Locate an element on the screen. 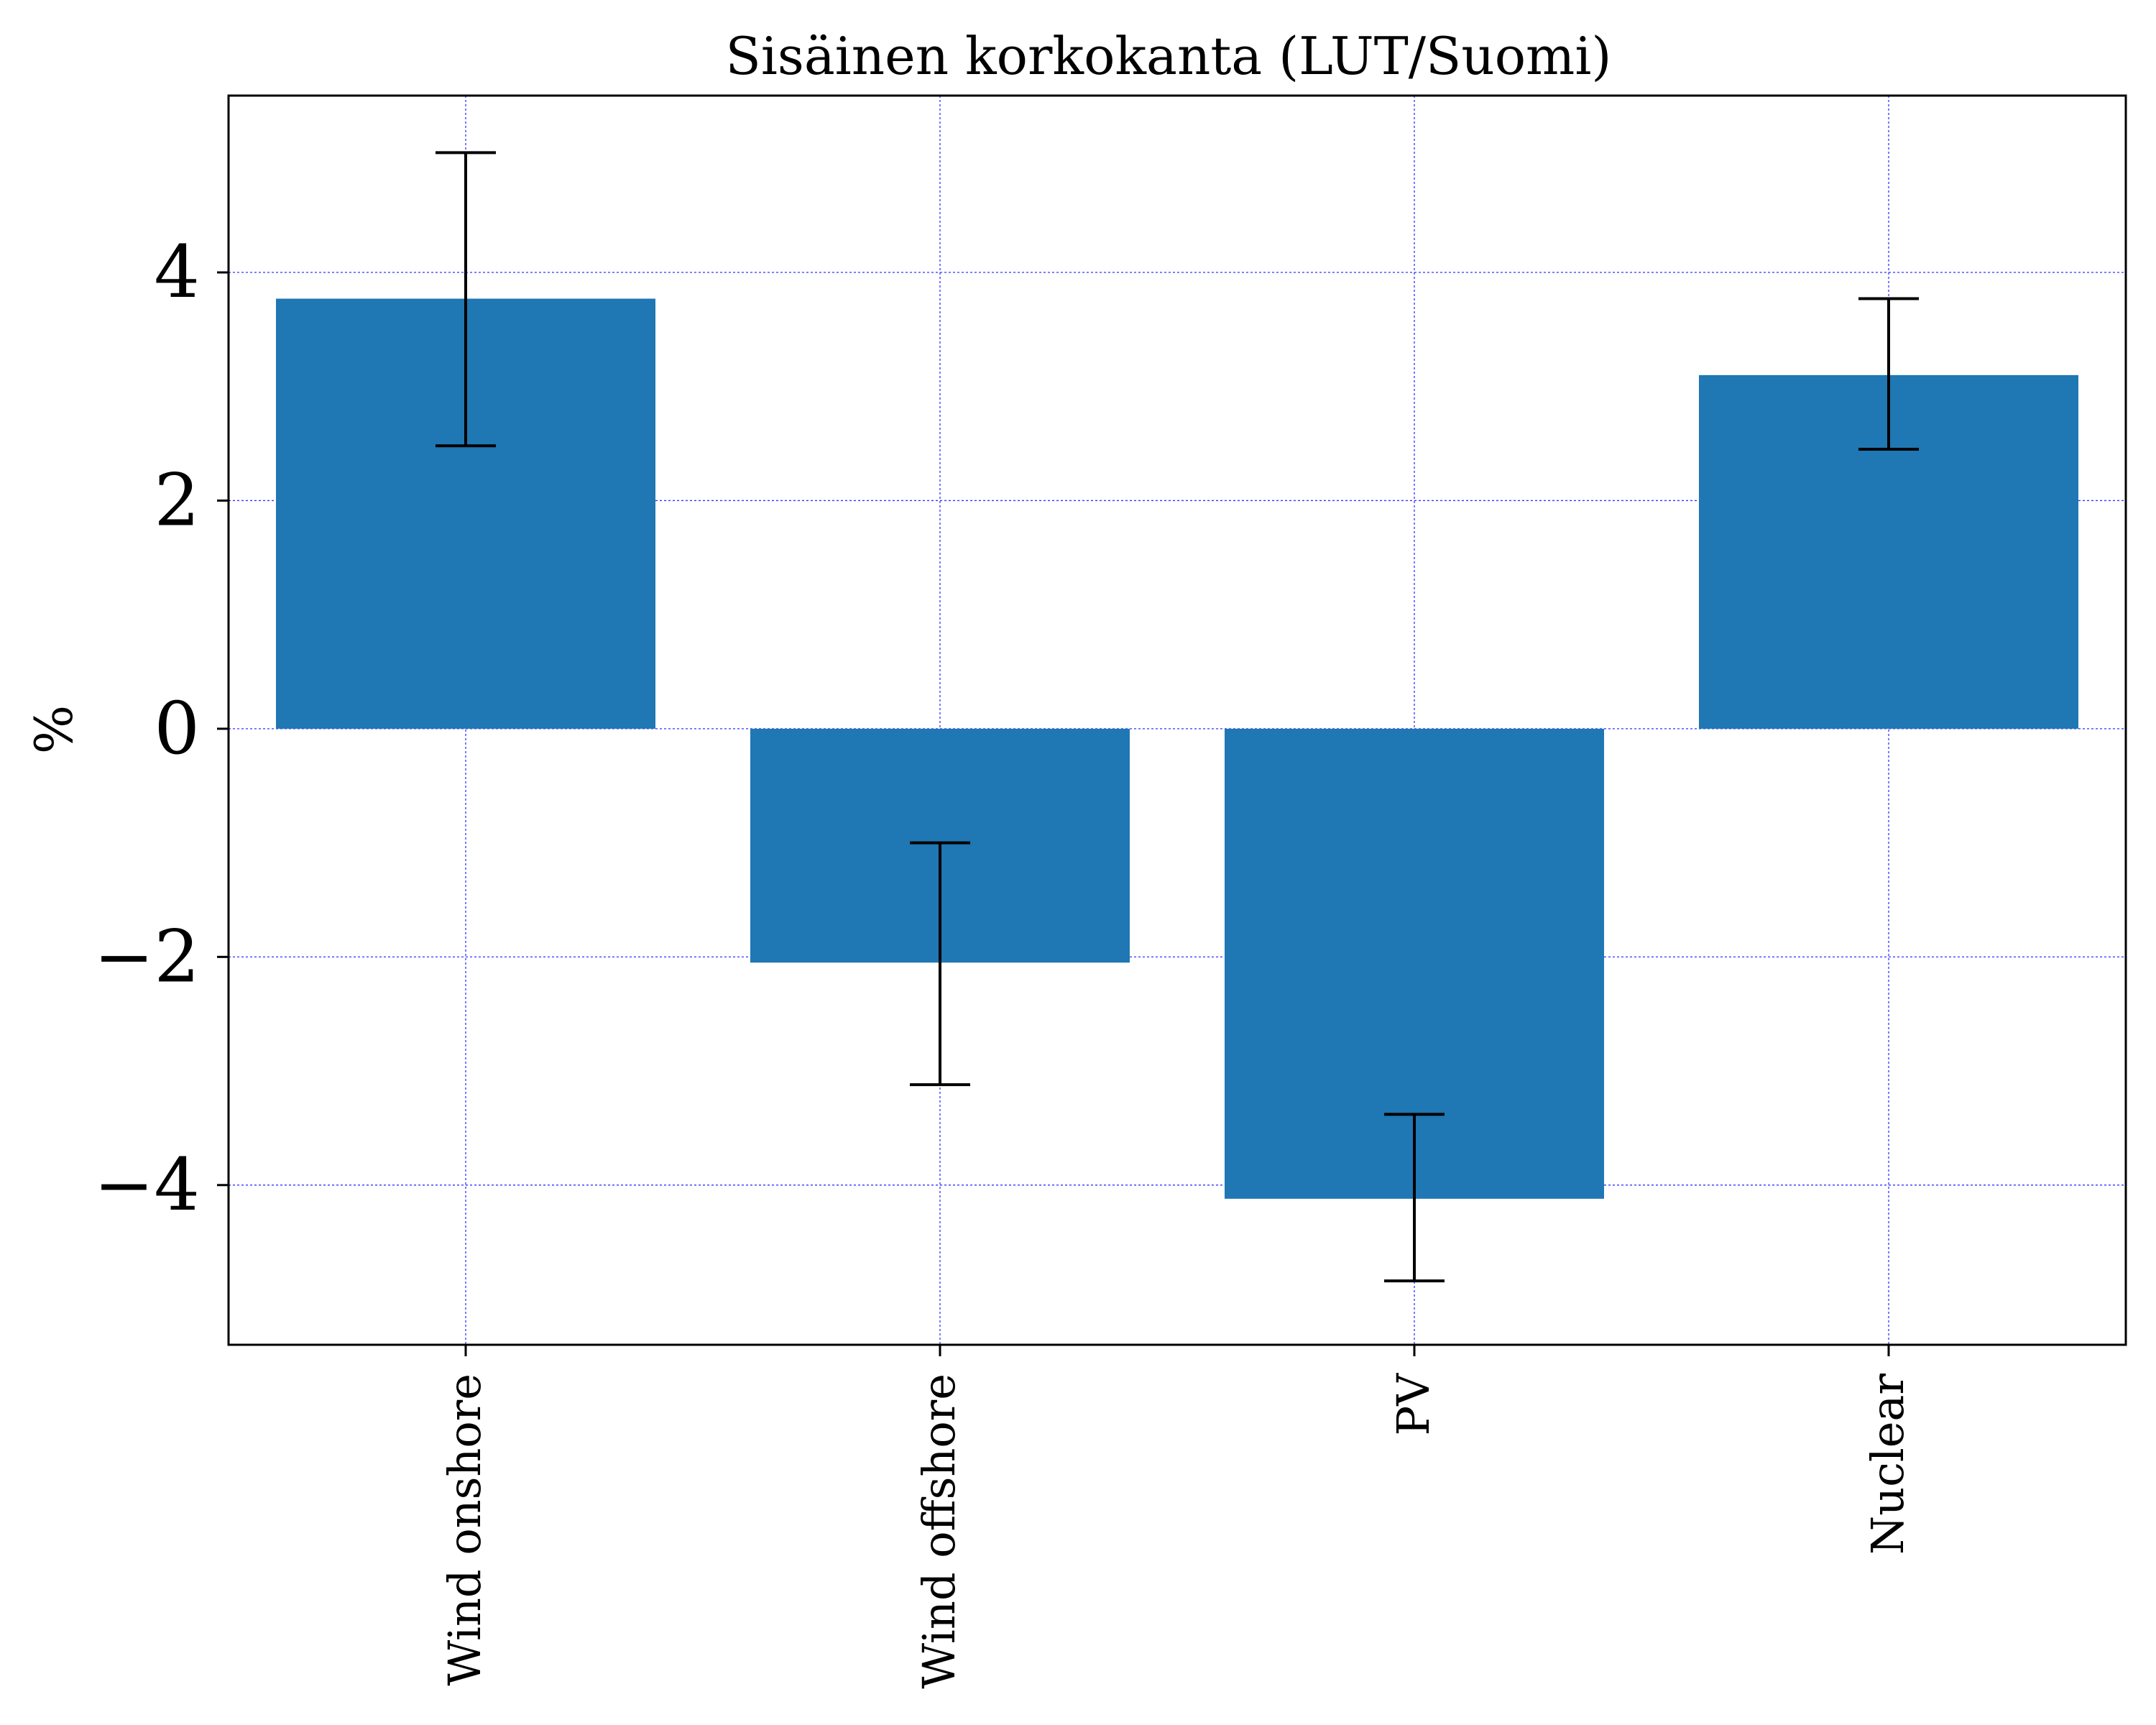 The image size is (2156, 1725). x-tick-label: Nuclear is located at coordinates (1887, 1464).